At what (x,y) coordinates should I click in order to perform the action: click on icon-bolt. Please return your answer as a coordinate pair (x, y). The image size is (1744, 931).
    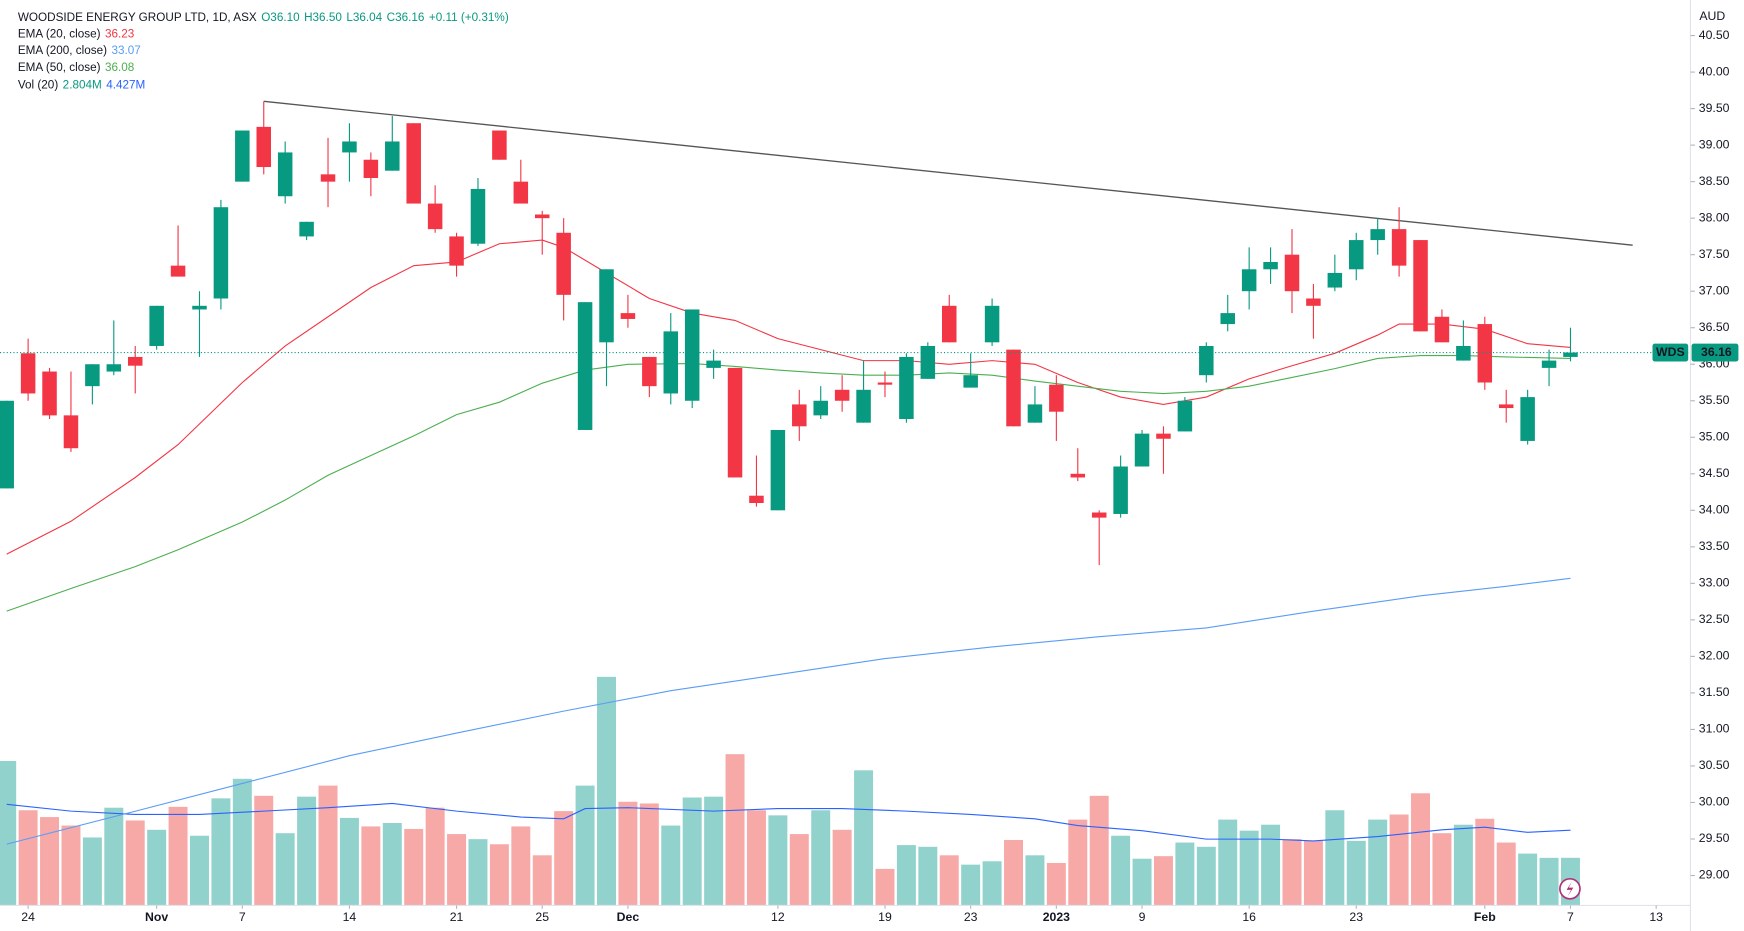
    Looking at the image, I should click on (1570, 889).